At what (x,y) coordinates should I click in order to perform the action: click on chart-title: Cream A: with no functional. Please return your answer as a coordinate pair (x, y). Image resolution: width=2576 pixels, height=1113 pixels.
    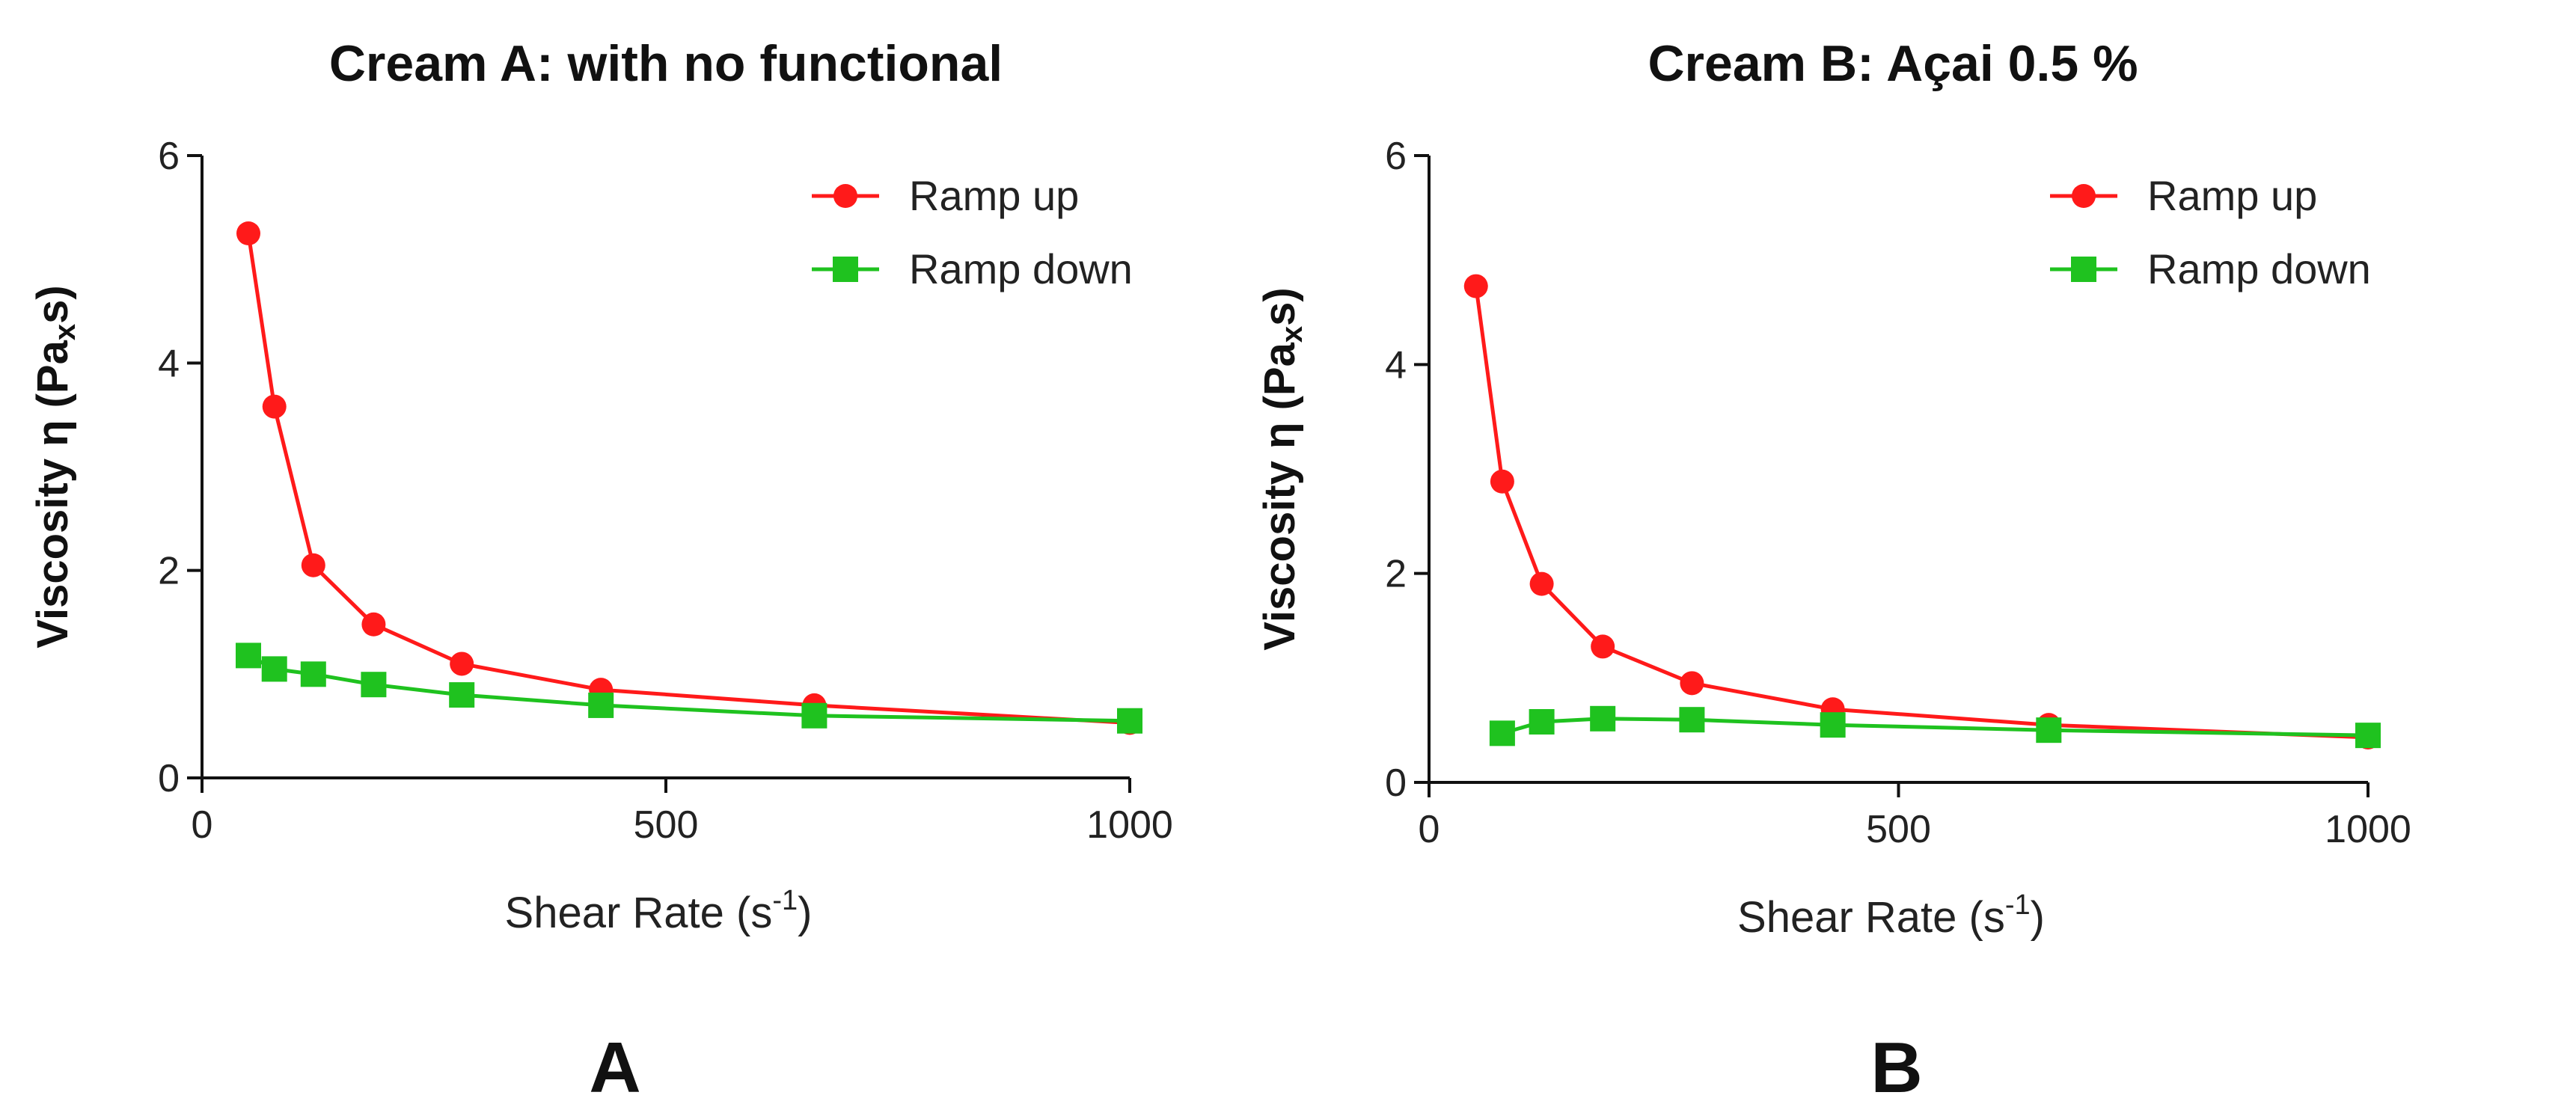
    Looking at the image, I should click on (666, 63).